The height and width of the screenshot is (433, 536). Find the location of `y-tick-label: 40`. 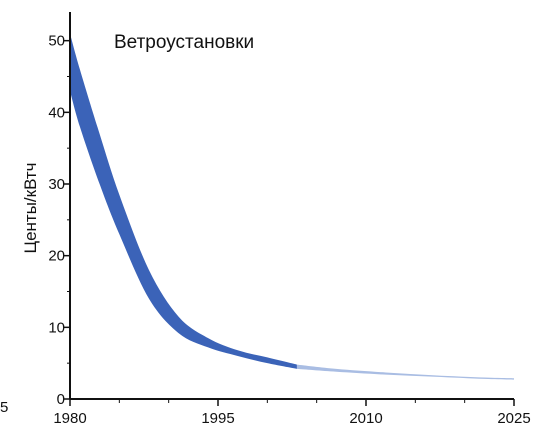

y-tick-label: 40 is located at coordinates (56, 112).